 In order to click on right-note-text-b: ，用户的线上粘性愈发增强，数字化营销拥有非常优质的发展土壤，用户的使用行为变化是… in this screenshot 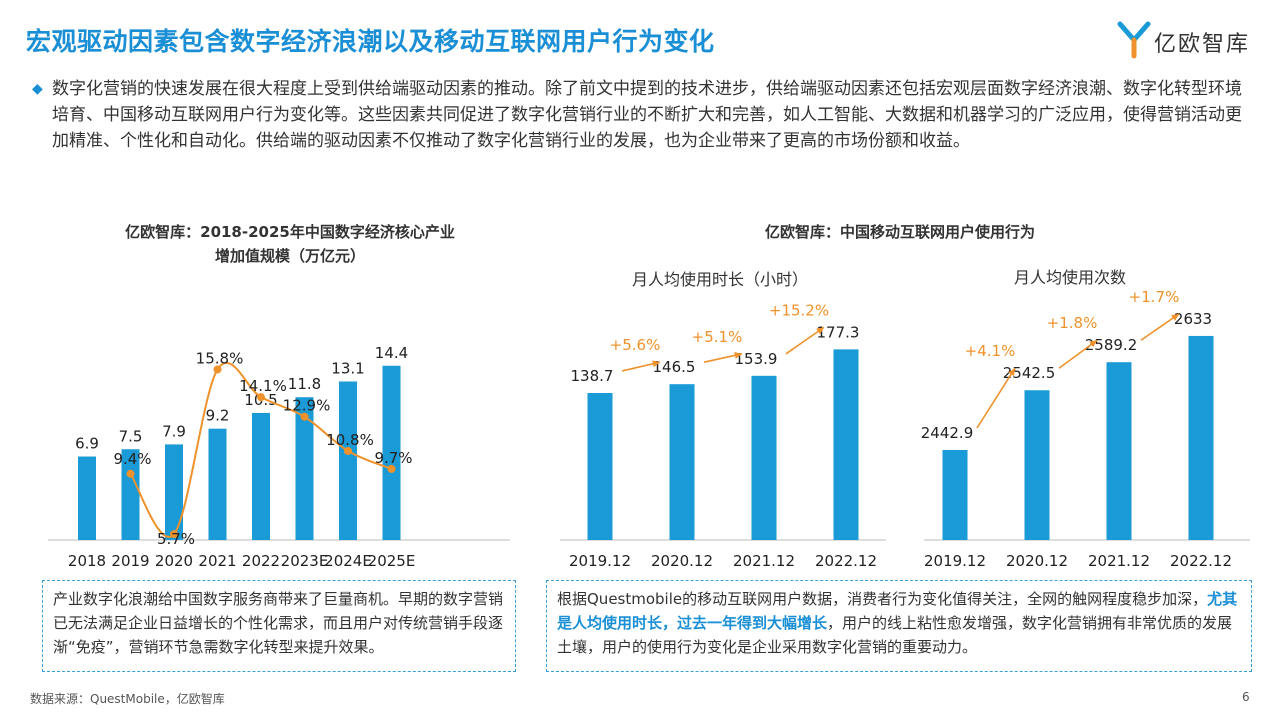, I will do `click(895, 635)`.